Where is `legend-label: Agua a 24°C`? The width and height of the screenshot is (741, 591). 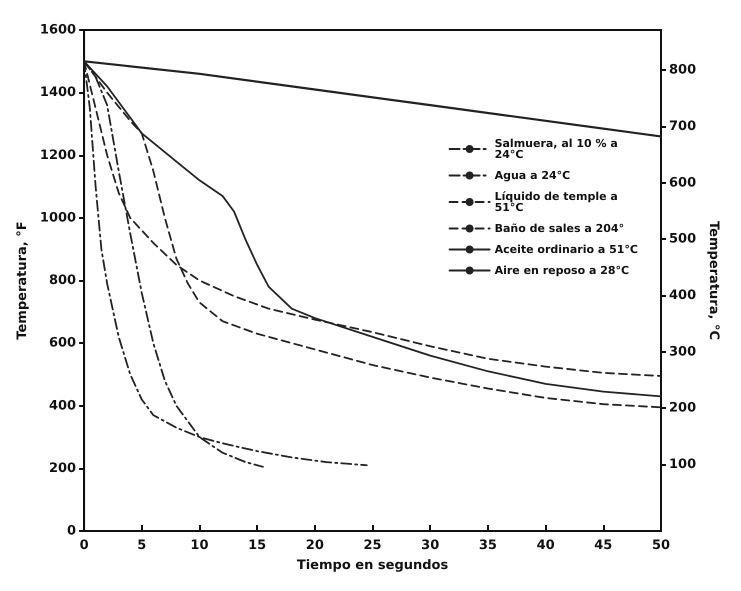
legend-label: Agua a 24°C is located at coordinates (532, 175).